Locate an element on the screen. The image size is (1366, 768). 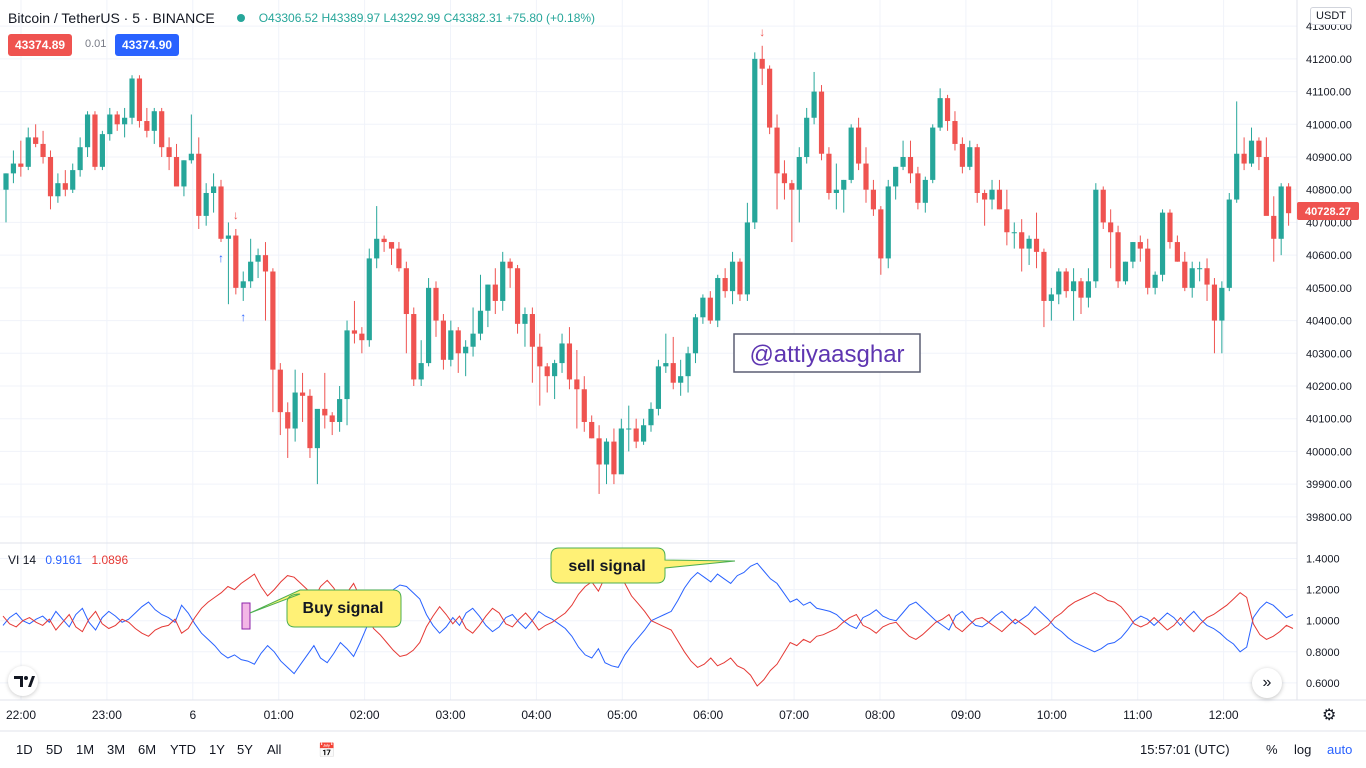
log-toggle: log is located at coordinates (1303, 749).